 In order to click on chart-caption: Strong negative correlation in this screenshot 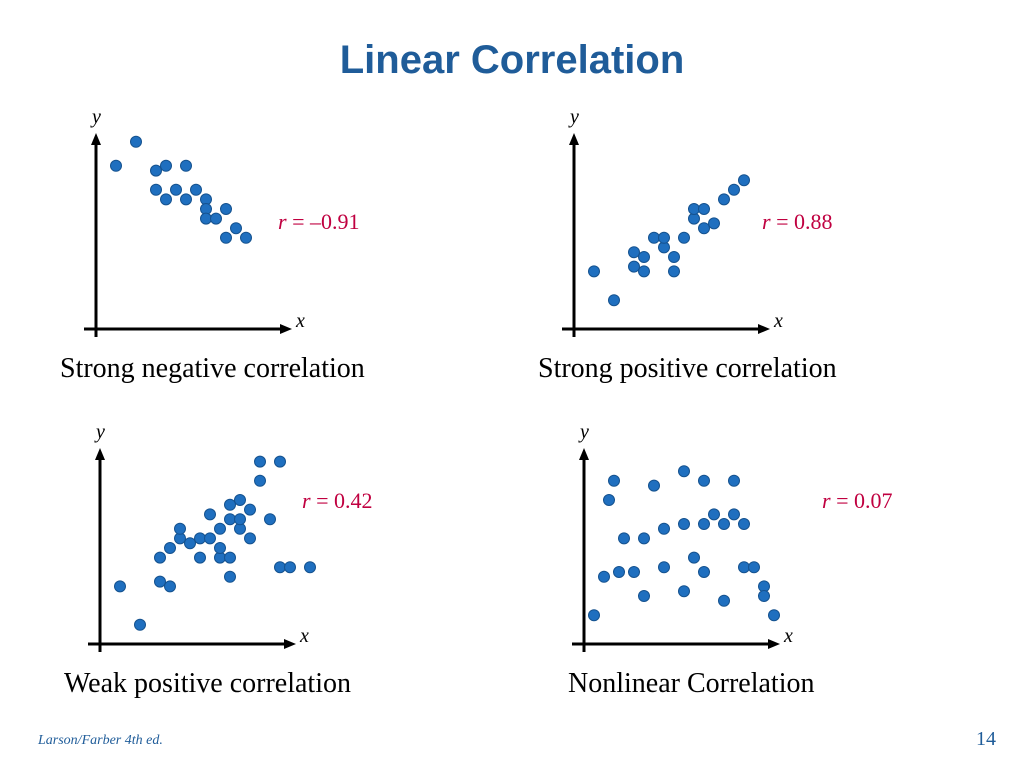, I will do `click(212, 368)`.